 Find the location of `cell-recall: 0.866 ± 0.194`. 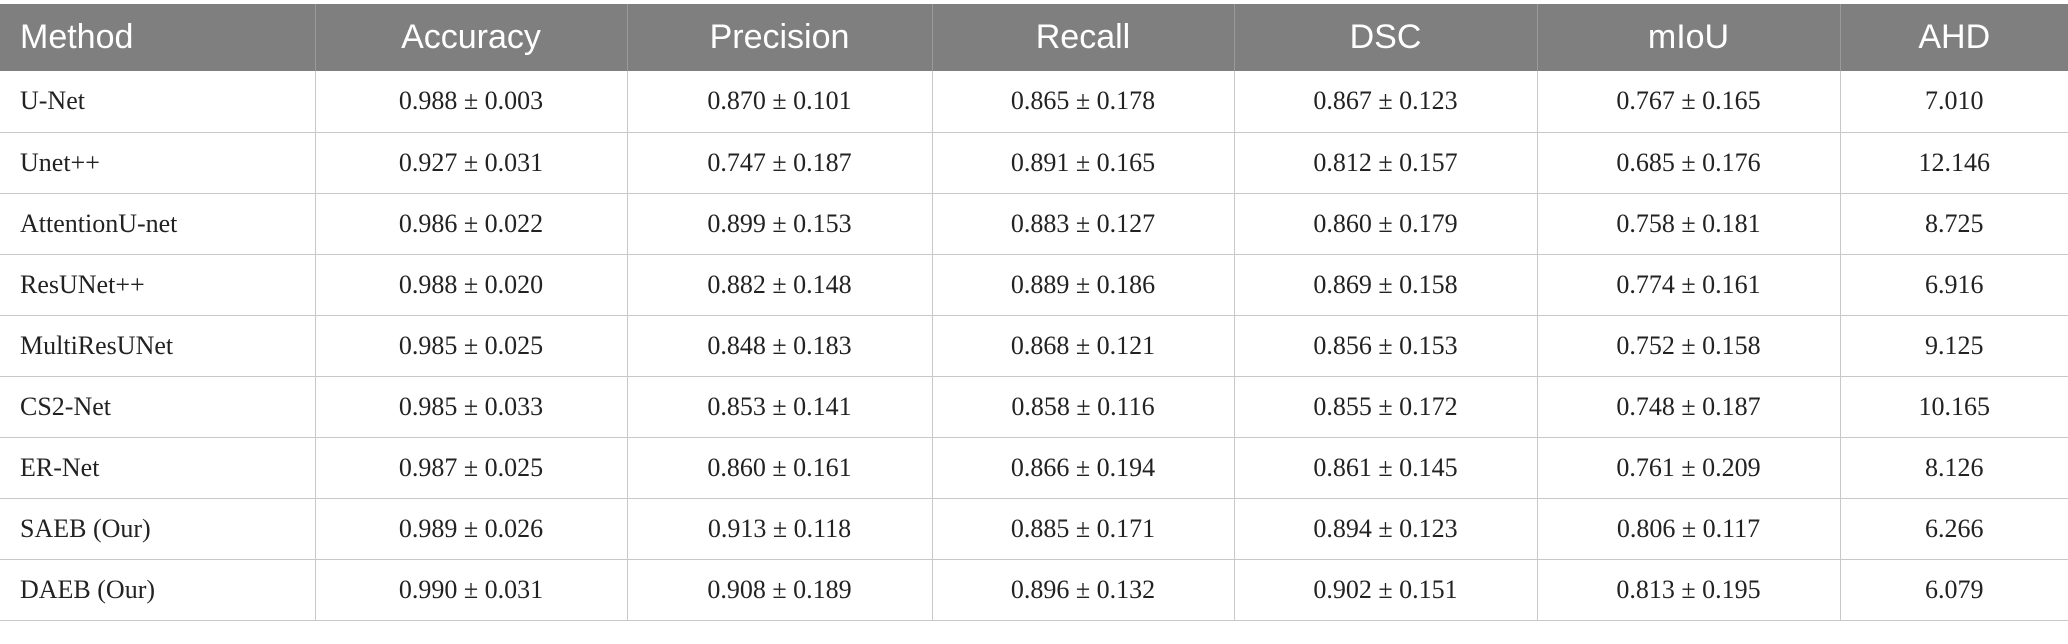

cell-recall: 0.866 ± 0.194 is located at coordinates (1083, 468).